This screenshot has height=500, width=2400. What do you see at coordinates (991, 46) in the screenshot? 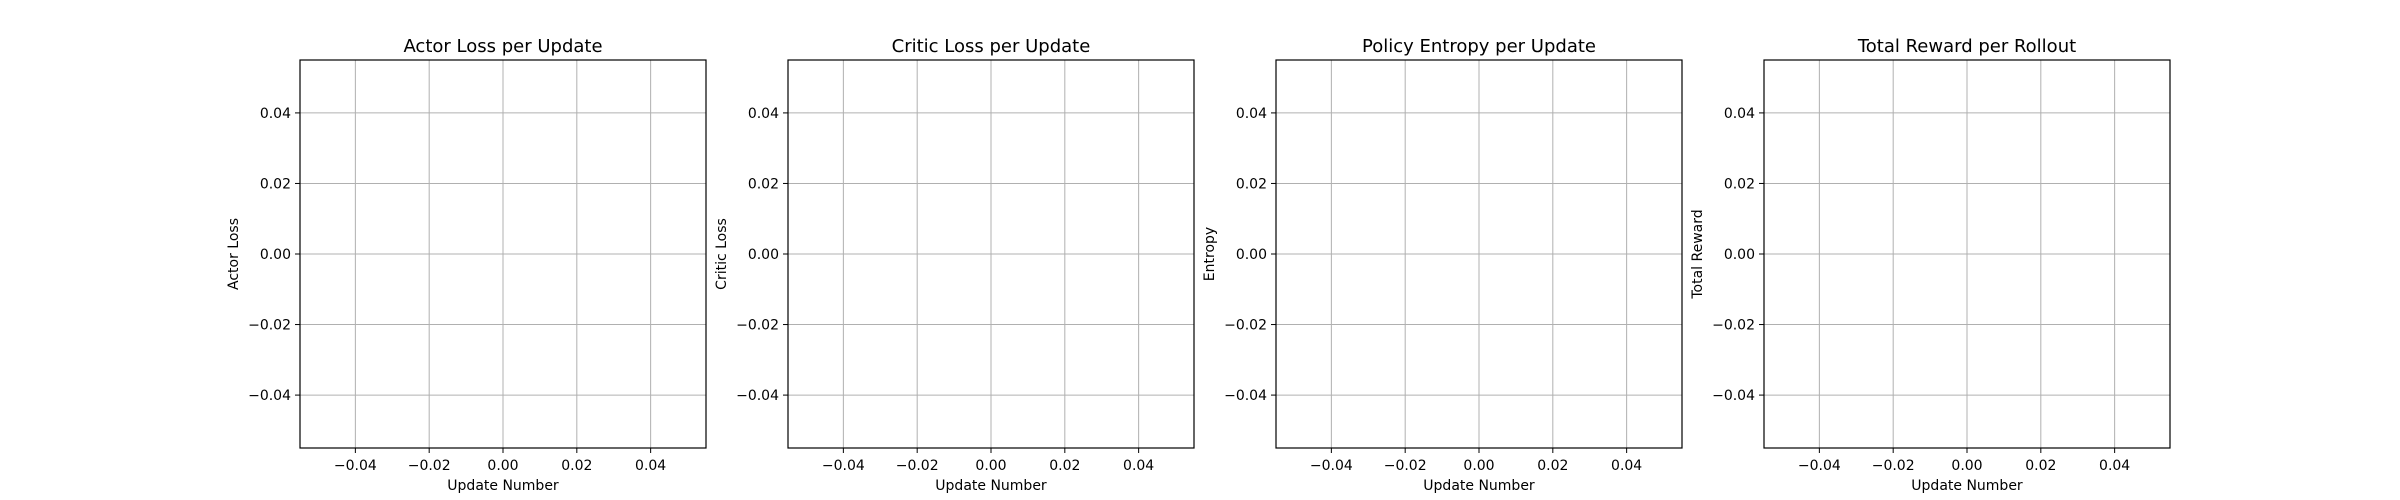
I see `subplot-title: Critic Loss per Update` at bounding box center [991, 46].